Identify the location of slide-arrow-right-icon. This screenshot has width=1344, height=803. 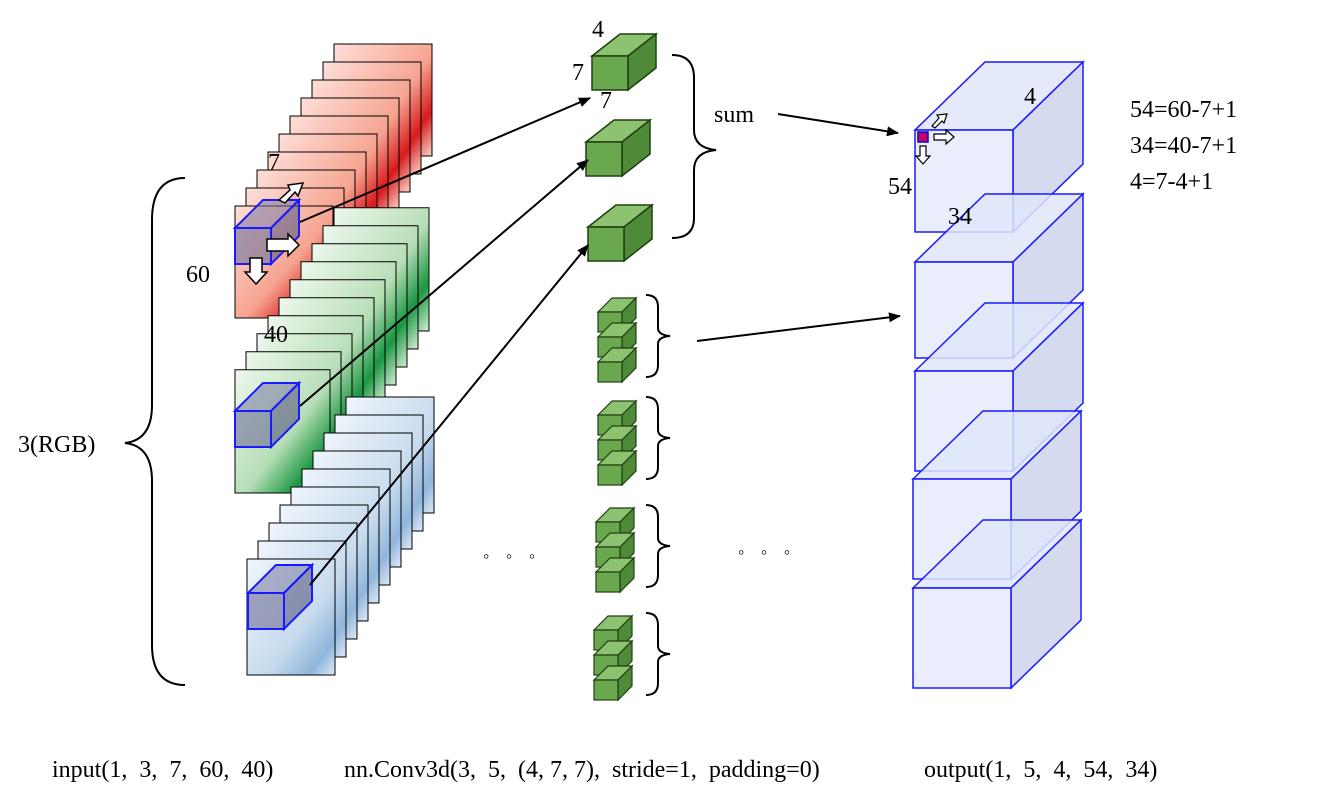
(283, 245).